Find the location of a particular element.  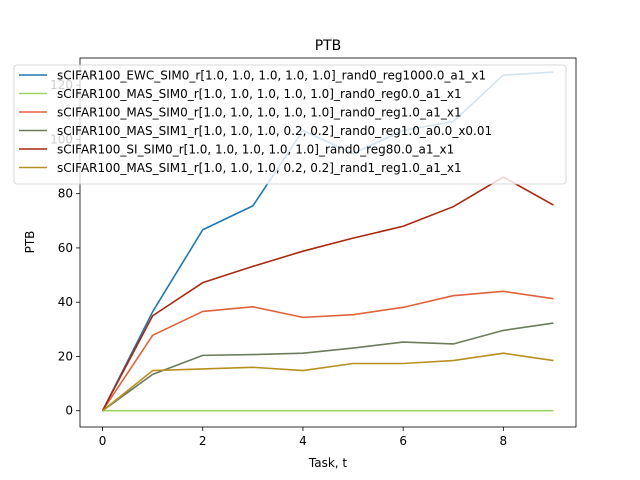

x-tick-label: 2 is located at coordinates (203, 441).